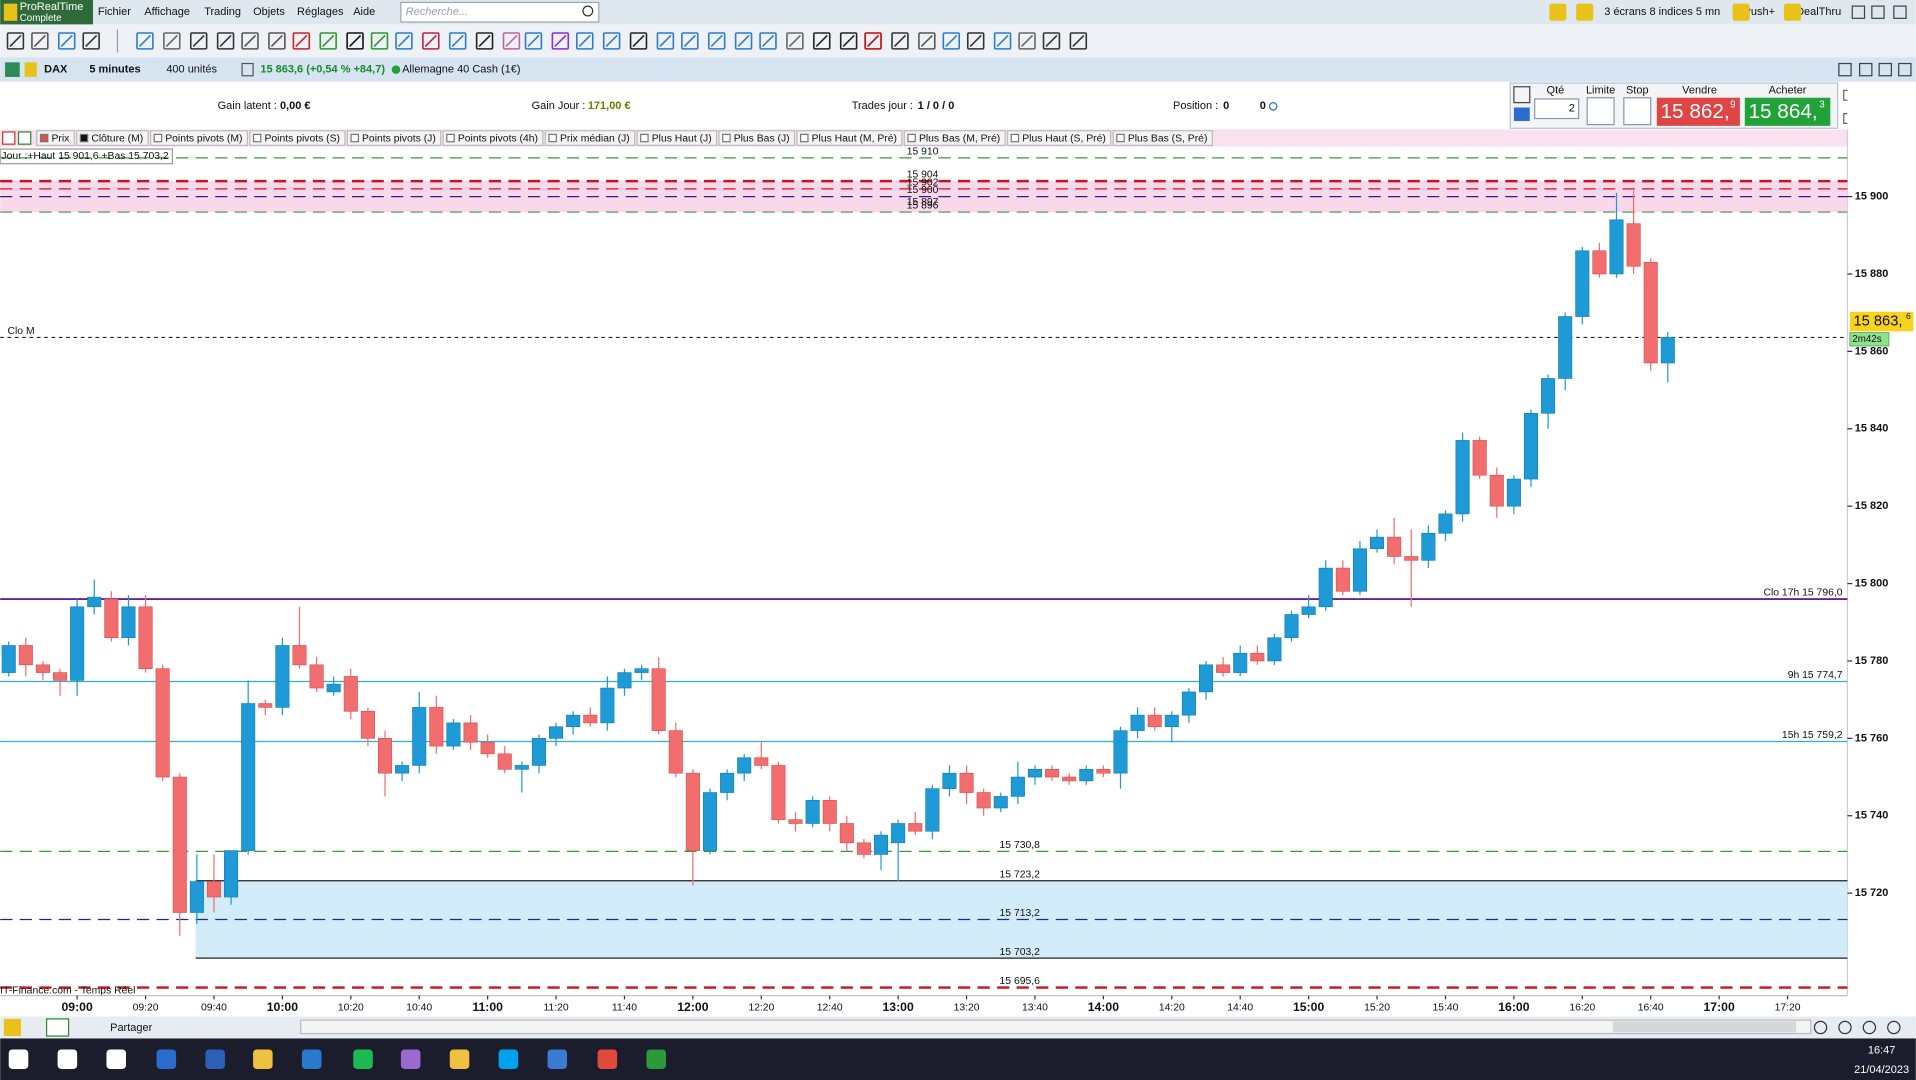  Describe the element at coordinates (114, 70) in the screenshot. I see `period: 5 minutes` at that location.